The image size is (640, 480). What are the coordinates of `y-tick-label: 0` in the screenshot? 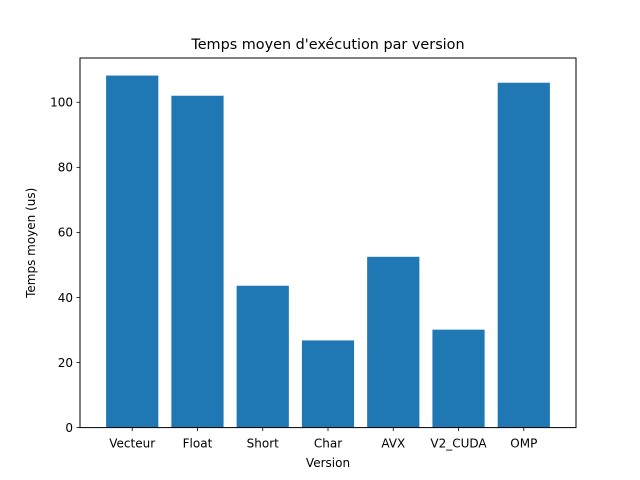 It's located at (69, 428).